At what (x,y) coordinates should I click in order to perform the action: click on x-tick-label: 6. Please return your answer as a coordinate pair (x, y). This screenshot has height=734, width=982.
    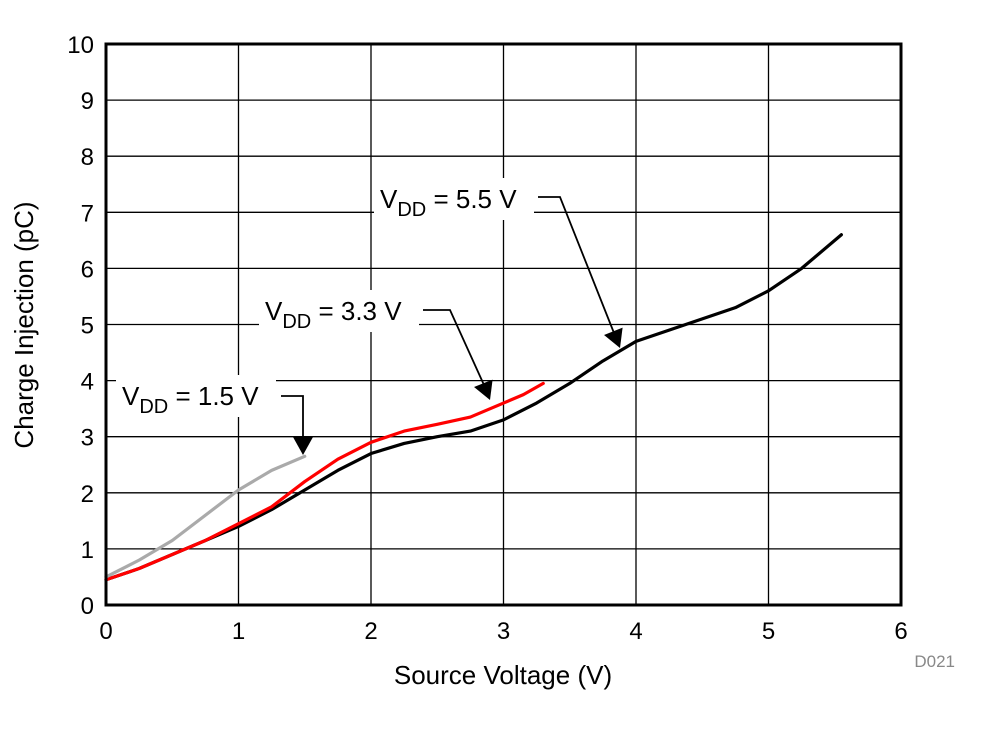
    Looking at the image, I should click on (900, 631).